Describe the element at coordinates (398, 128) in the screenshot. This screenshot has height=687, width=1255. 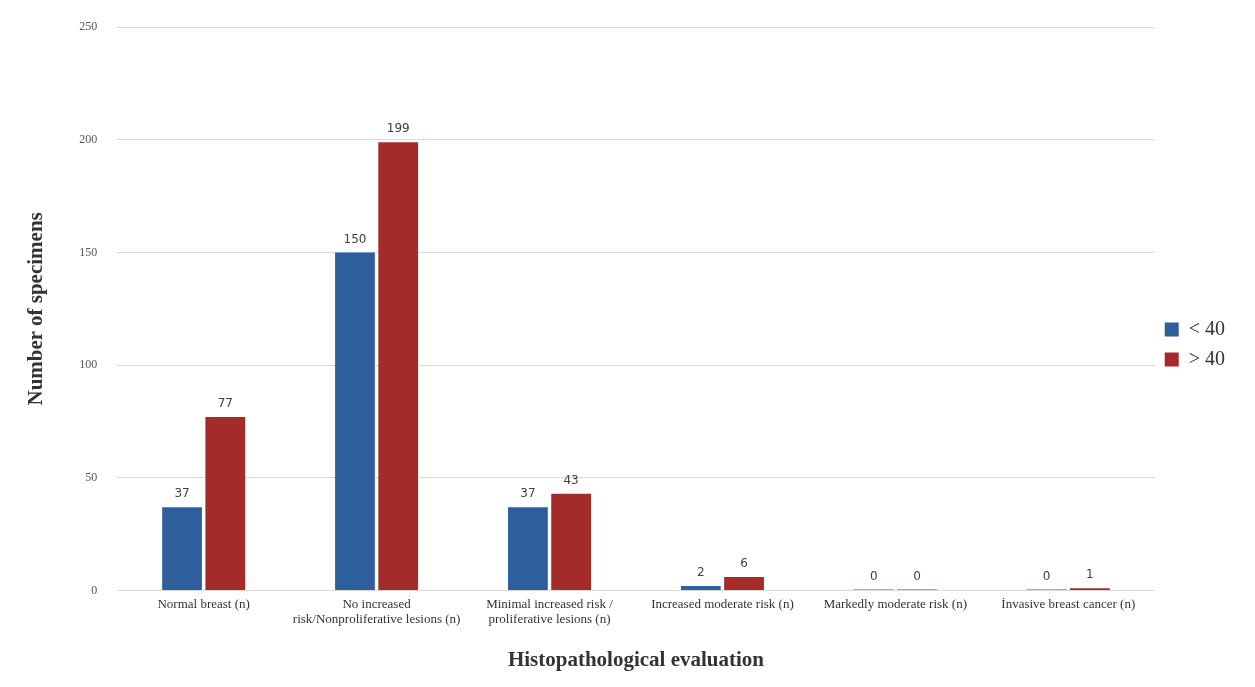
I see `data-label: 199` at that location.